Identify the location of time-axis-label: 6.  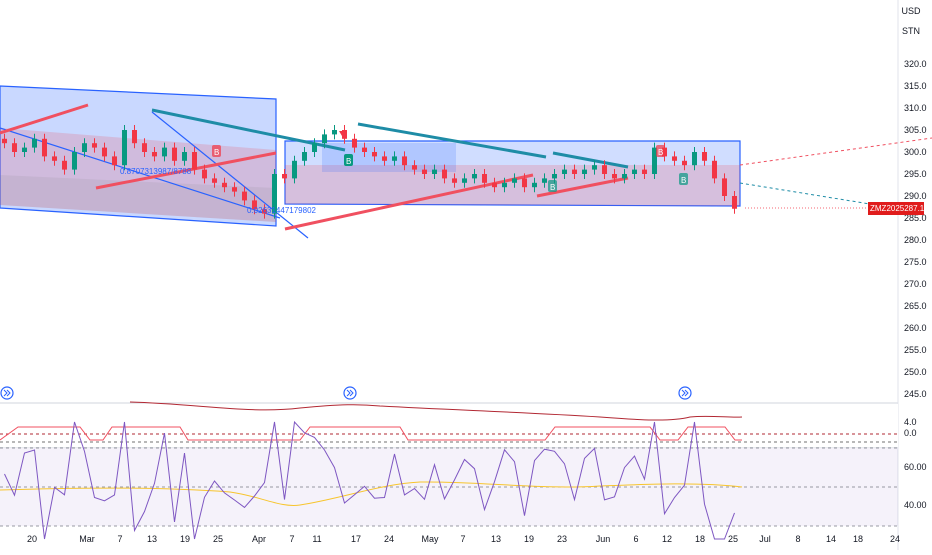
(635, 539).